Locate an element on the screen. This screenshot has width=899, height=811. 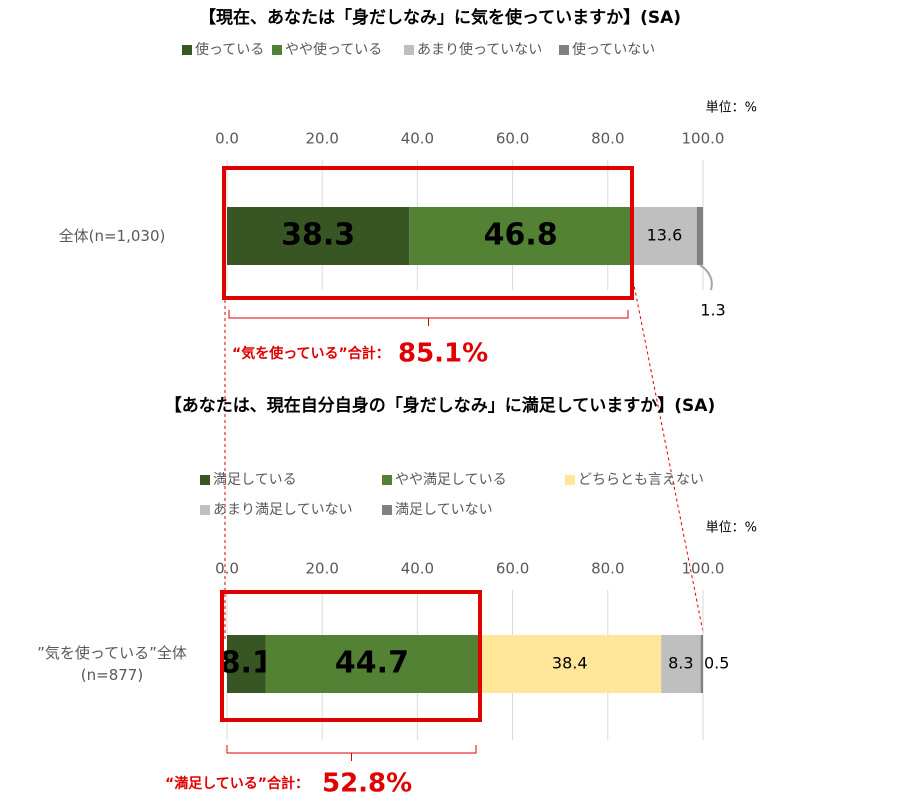
legend-label: 使っている is located at coordinates (229, 49).